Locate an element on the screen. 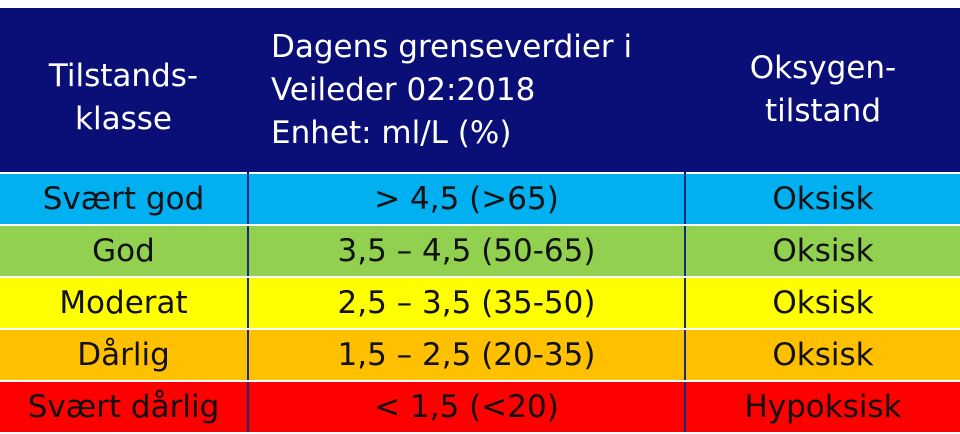 The height and width of the screenshot is (434, 960). header-tilstandsklasse: Tilstands- klasse is located at coordinates (124, 90).